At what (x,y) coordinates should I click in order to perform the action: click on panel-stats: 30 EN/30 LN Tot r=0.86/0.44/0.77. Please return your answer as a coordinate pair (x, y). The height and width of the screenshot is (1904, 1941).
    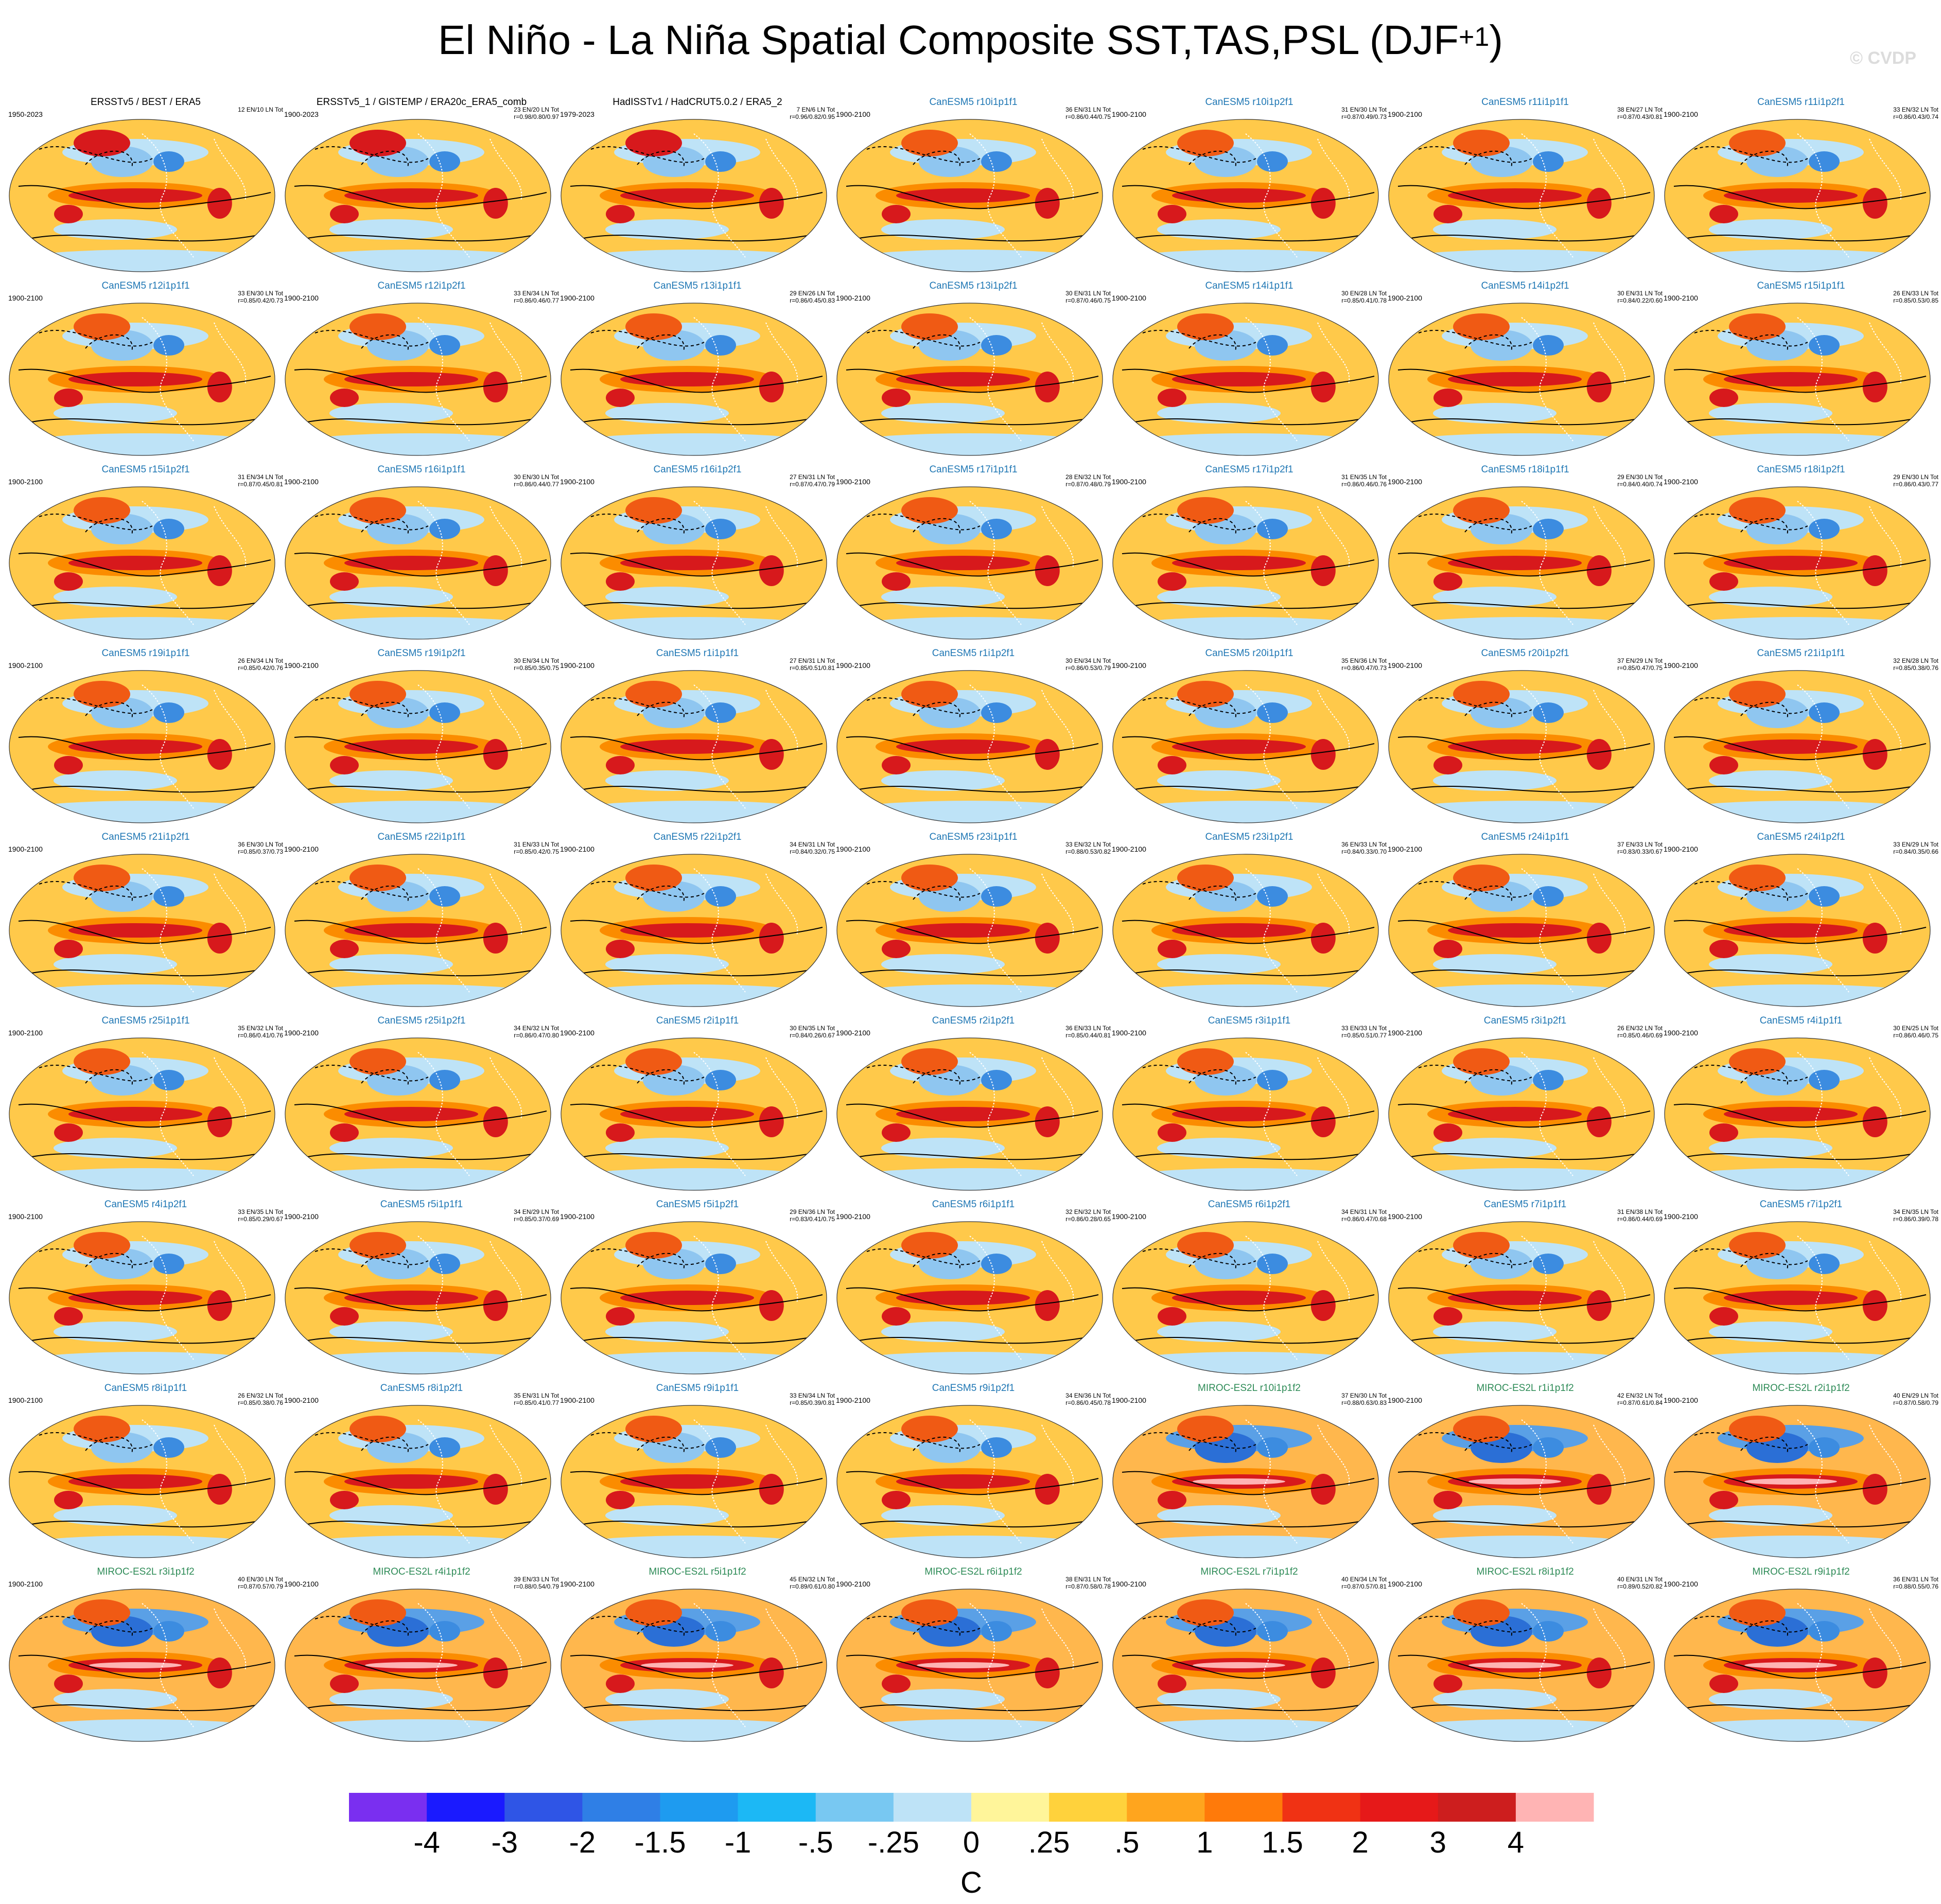
    Looking at the image, I should click on (536, 480).